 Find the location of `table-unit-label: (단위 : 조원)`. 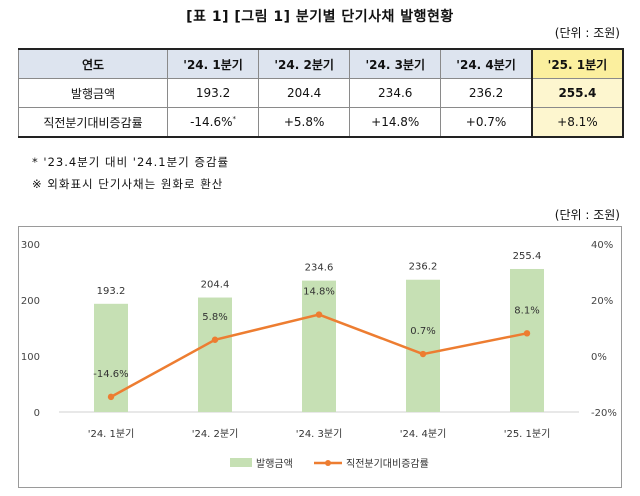

table-unit-label: (단위 : 조원) is located at coordinates (587, 33).